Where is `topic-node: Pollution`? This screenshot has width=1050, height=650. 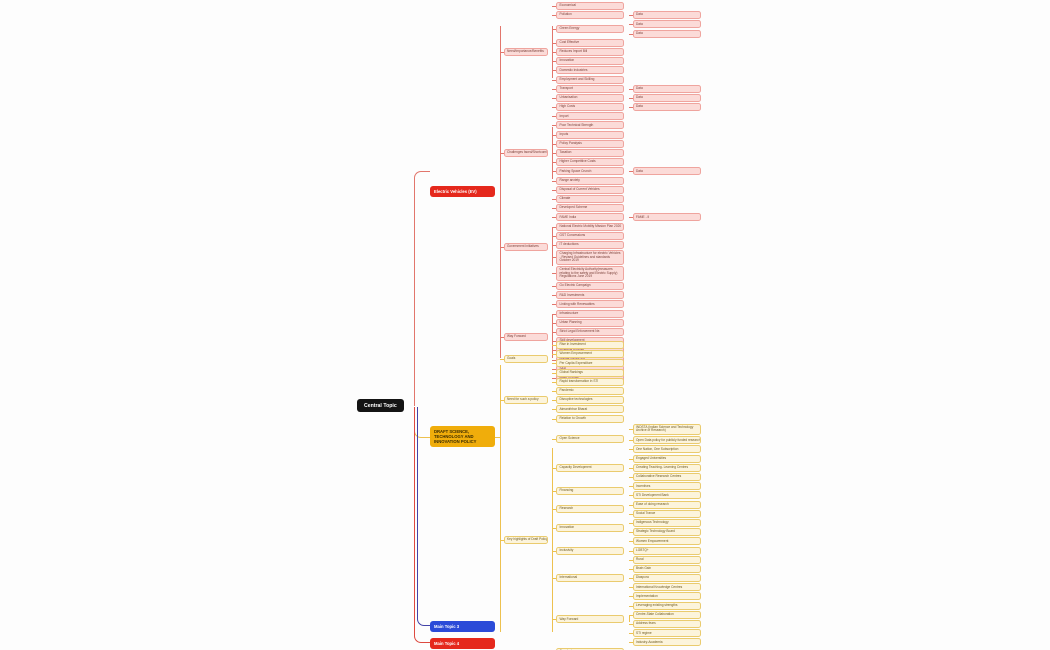
topic-node: Pollution is located at coordinates (590, 15).